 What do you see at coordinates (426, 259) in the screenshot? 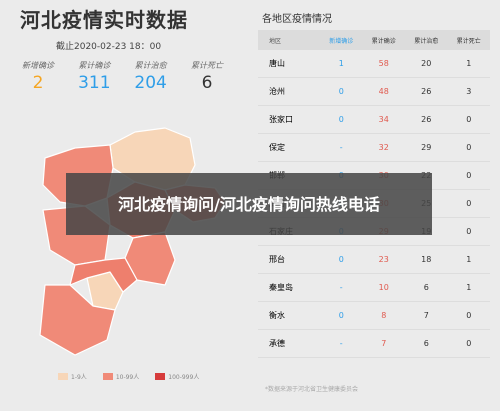
I see `cured-cell: 18` at bounding box center [426, 259].